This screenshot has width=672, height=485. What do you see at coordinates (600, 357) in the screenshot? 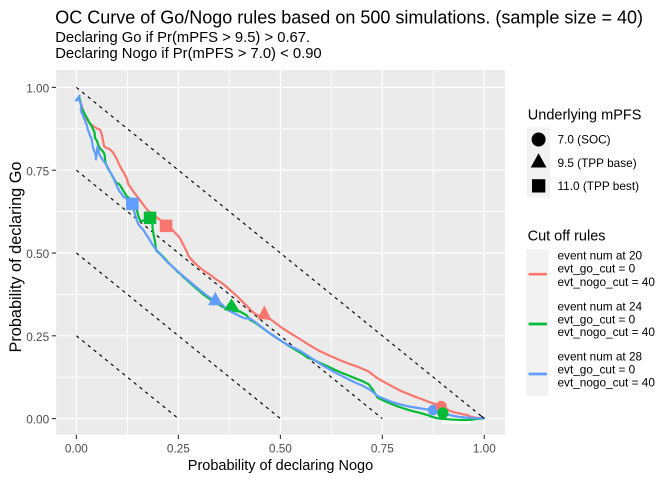
I see `svg-text: event num at 28` at bounding box center [600, 357].